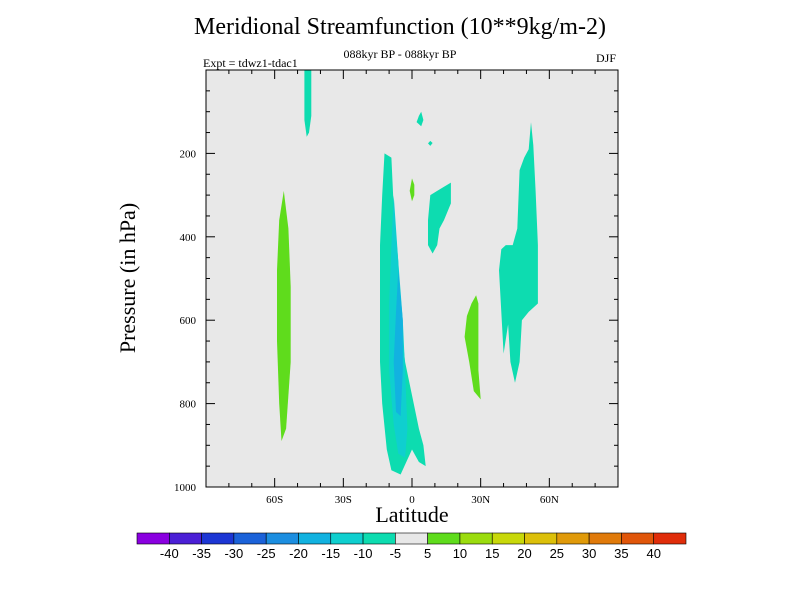 The height and width of the screenshot is (600, 800). What do you see at coordinates (589, 553) in the screenshot?
I see `colorbar-label: 30` at bounding box center [589, 553].